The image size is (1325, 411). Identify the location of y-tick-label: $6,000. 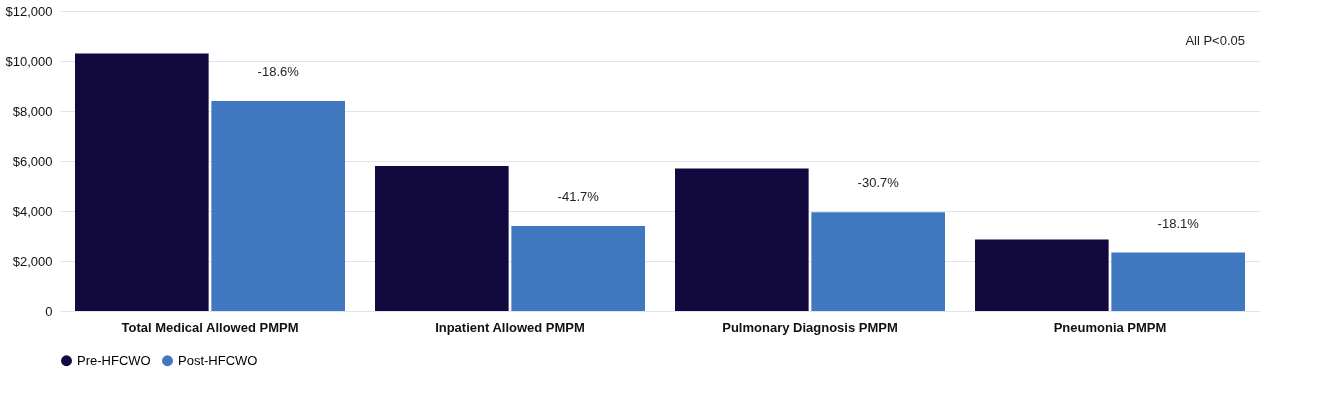
(32, 161).